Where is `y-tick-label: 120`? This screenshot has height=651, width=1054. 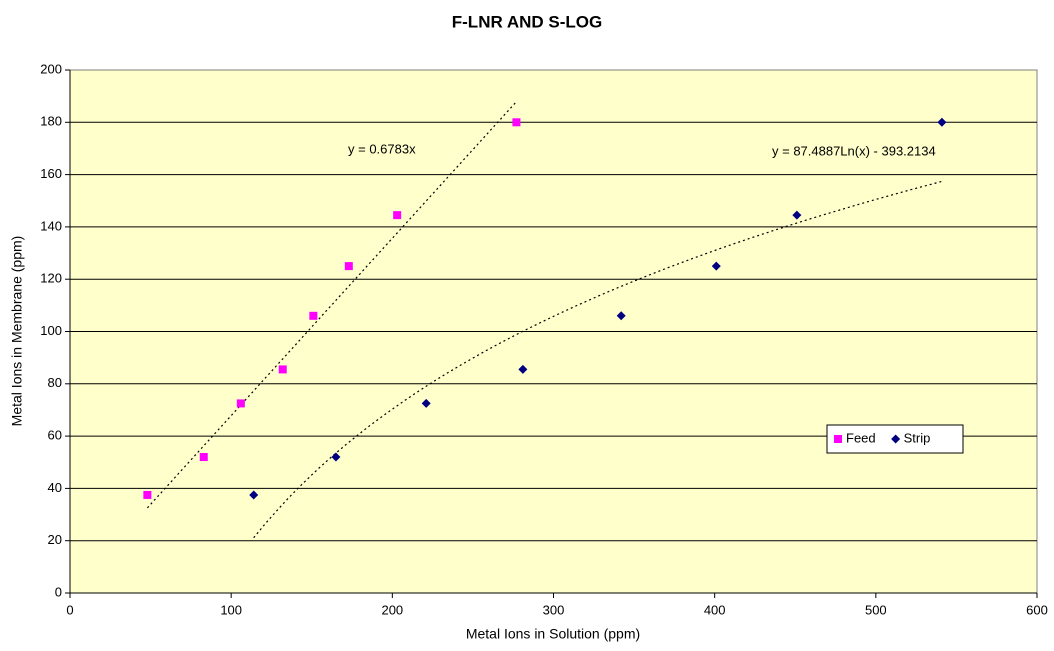 y-tick-label: 120 is located at coordinates (51, 278).